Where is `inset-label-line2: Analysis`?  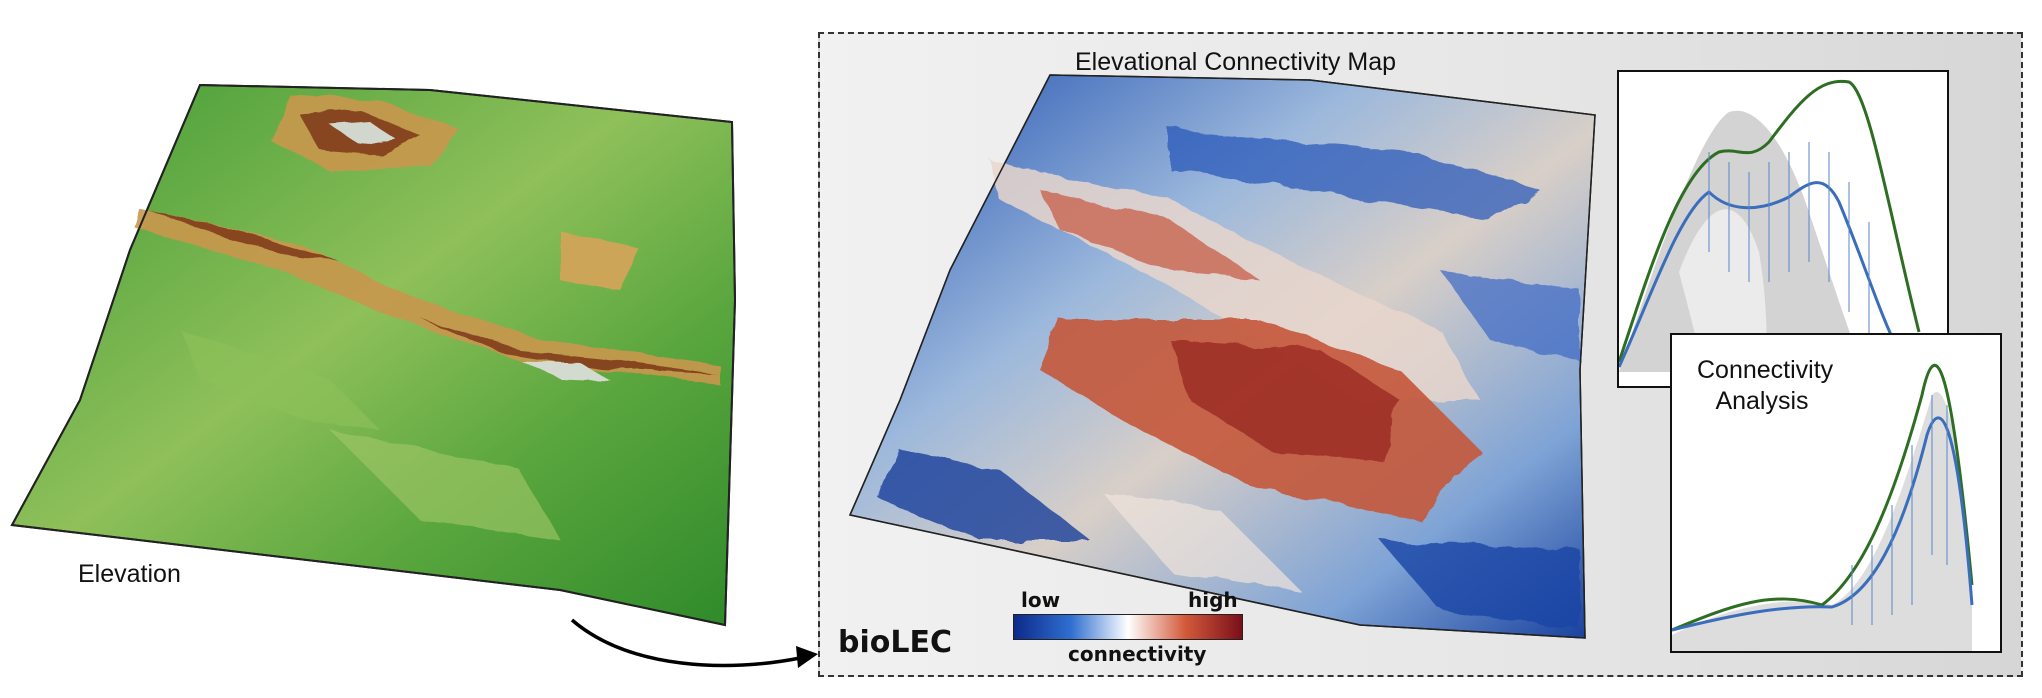
inset-label-line2: Analysis is located at coordinates (1762, 401).